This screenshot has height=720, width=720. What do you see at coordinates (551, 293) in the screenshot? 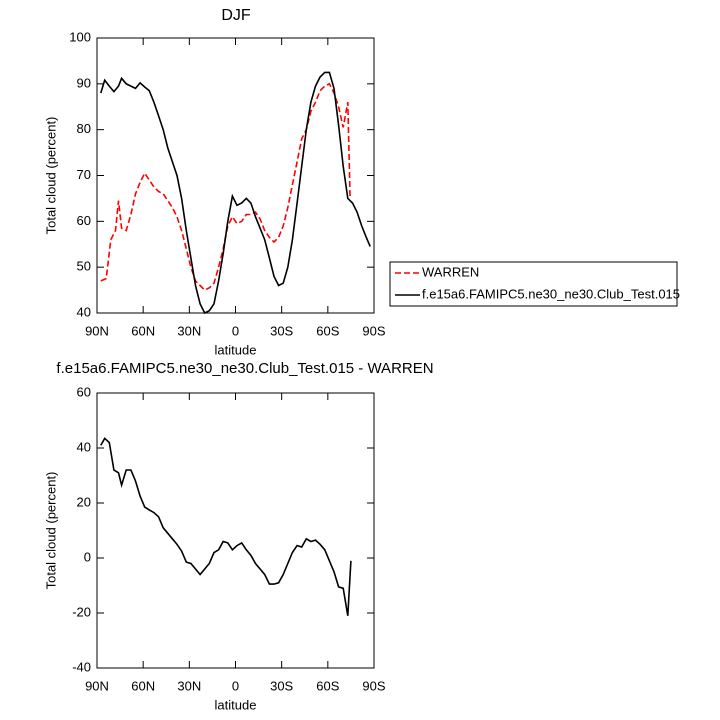
I see `legend-label: f.e15a6.FAMIPC5.ne30_ne30.Club_Test.015` at bounding box center [551, 293].